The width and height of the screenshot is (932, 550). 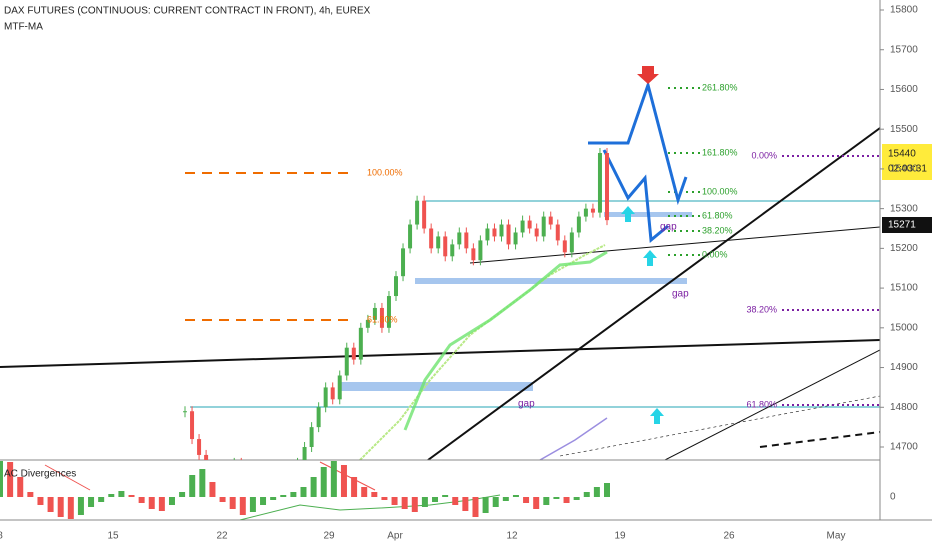 I want to click on panel-tick-label: 0, so click(x=893, y=497).